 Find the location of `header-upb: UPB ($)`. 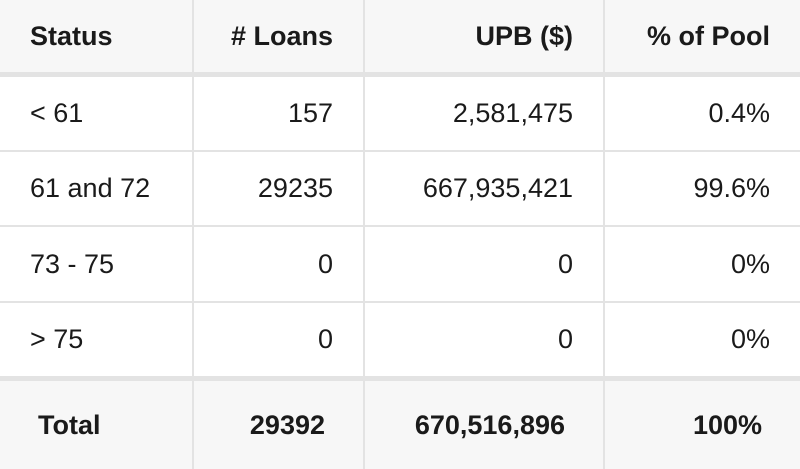

header-upb: UPB ($) is located at coordinates (484, 38).